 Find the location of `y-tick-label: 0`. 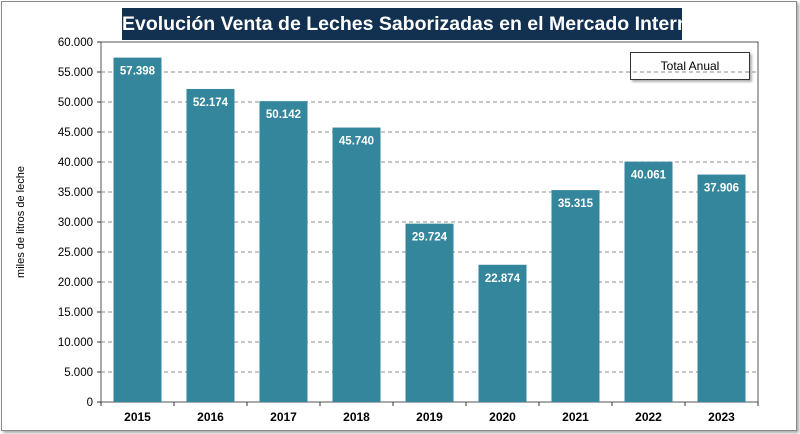

y-tick-label: 0 is located at coordinates (90, 403).